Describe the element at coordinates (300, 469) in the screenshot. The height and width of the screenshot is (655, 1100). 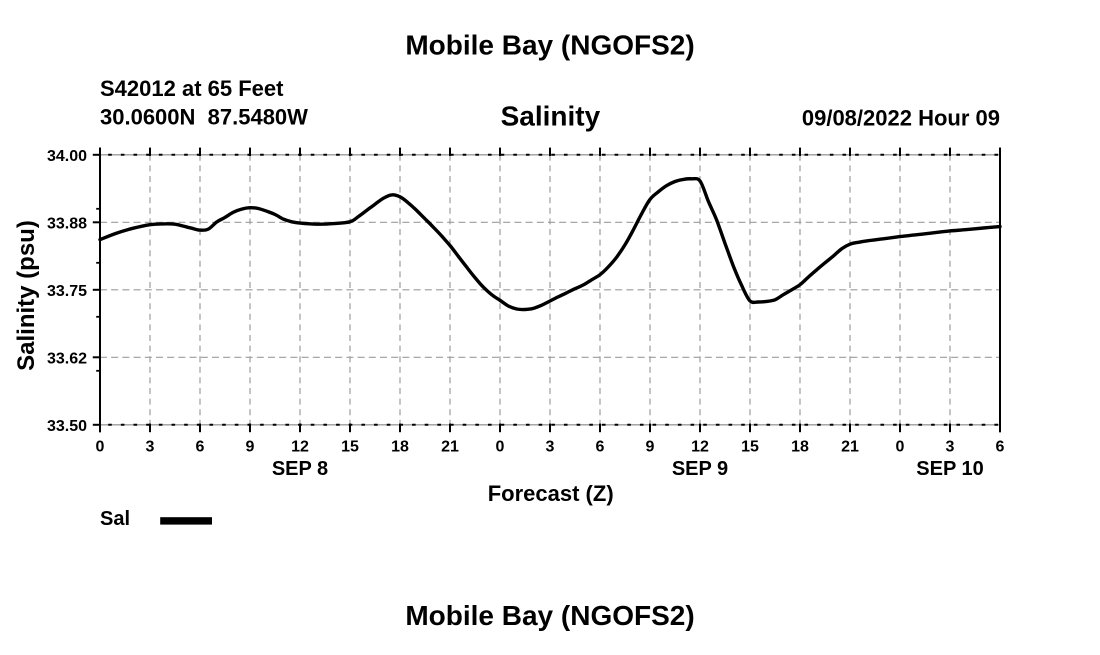
I see `svg-text: SEP 8` at that location.